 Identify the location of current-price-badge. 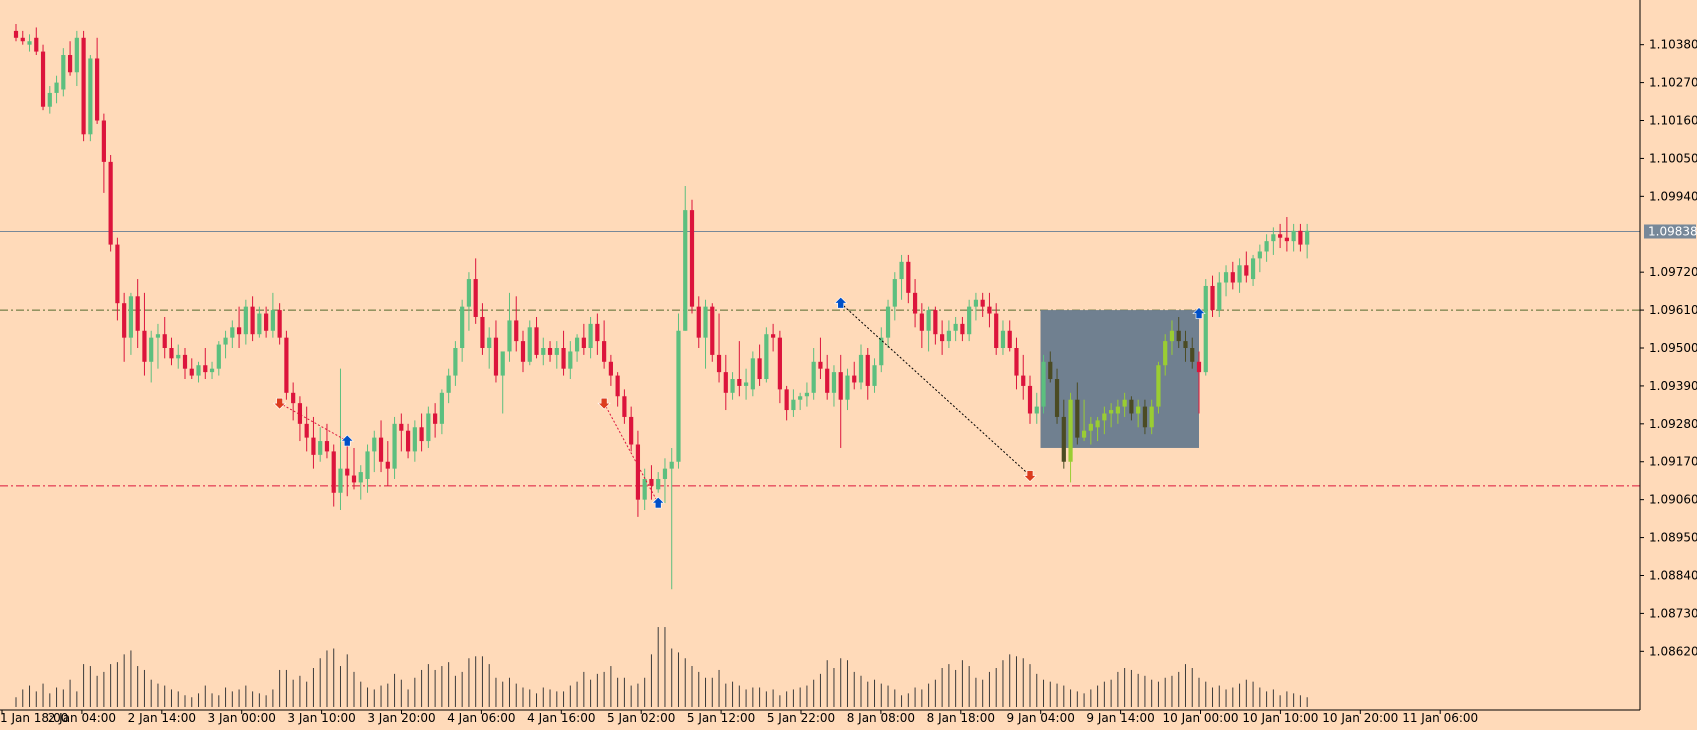
(1670, 231).